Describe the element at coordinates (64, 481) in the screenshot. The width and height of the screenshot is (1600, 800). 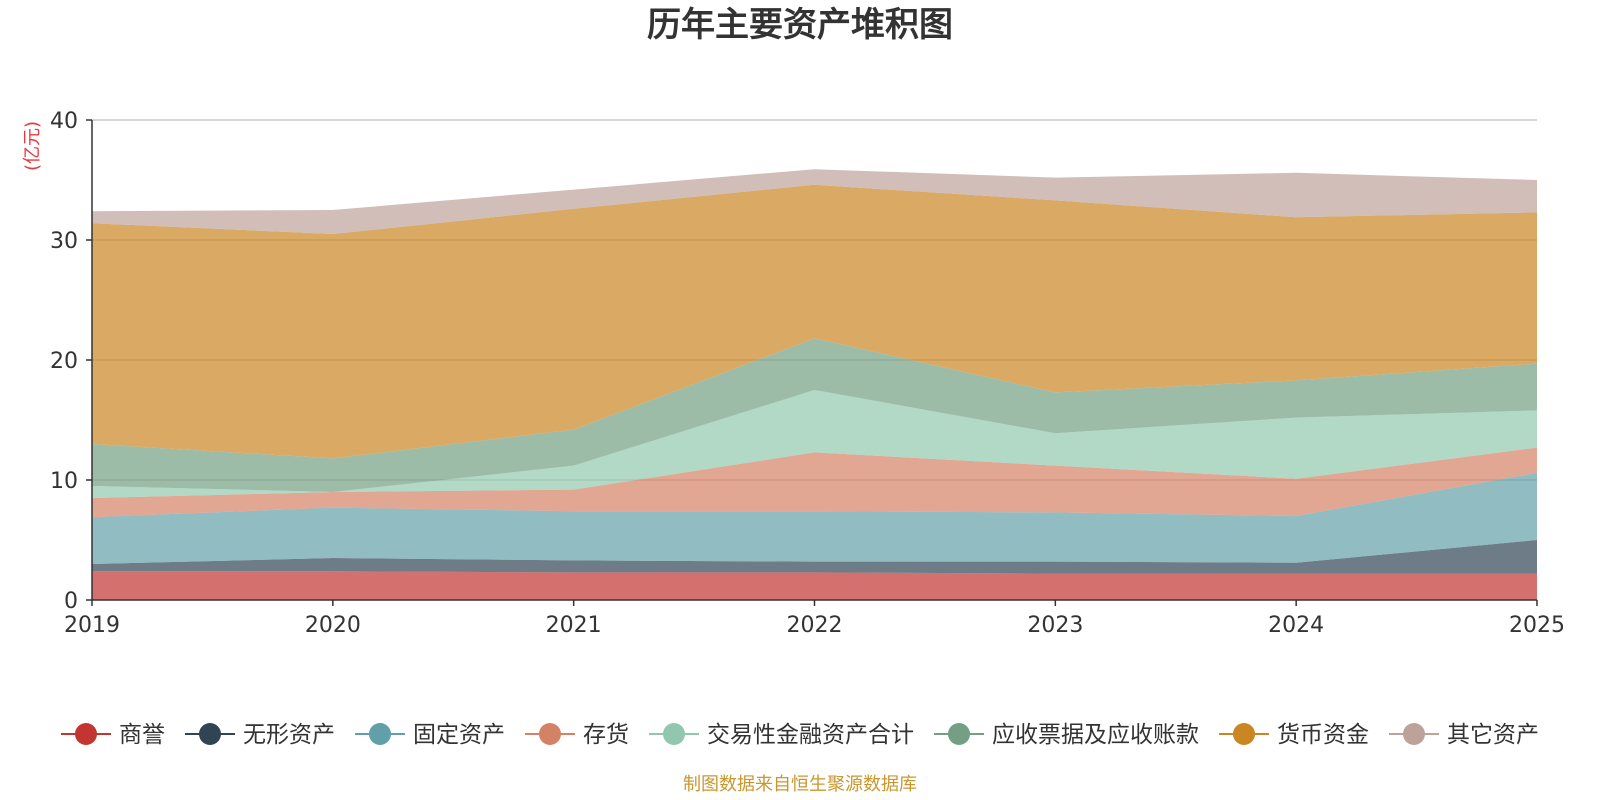
I see `y-tick-label-10: 10` at that location.